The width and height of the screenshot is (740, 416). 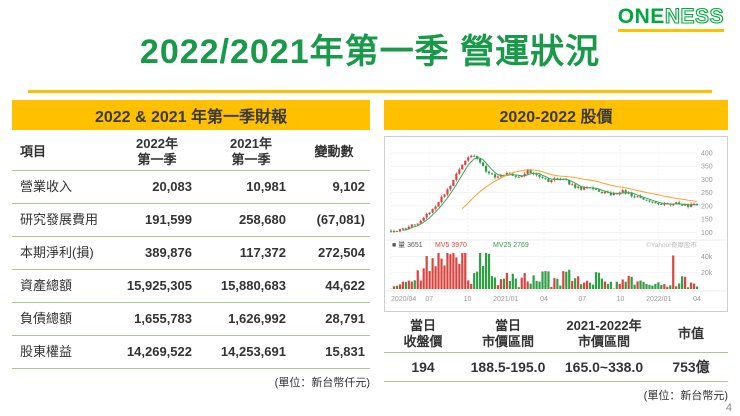 What do you see at coordinates (423, 333) in the screenshot?
I see `price-col-header: 當日 收盤價` at bounding box center [423, 333].